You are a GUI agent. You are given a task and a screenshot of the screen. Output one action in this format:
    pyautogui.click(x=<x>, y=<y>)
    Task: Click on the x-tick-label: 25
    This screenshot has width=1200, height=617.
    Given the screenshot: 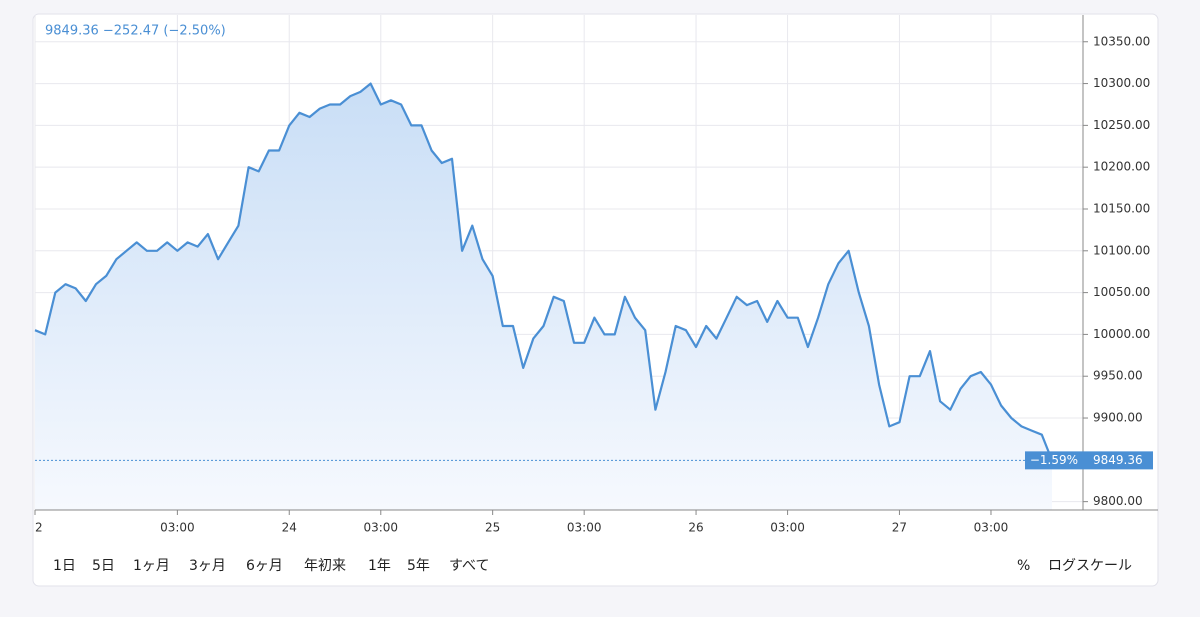 What is the action you would take?
    pyautogui.click(x=492, y=528)
    